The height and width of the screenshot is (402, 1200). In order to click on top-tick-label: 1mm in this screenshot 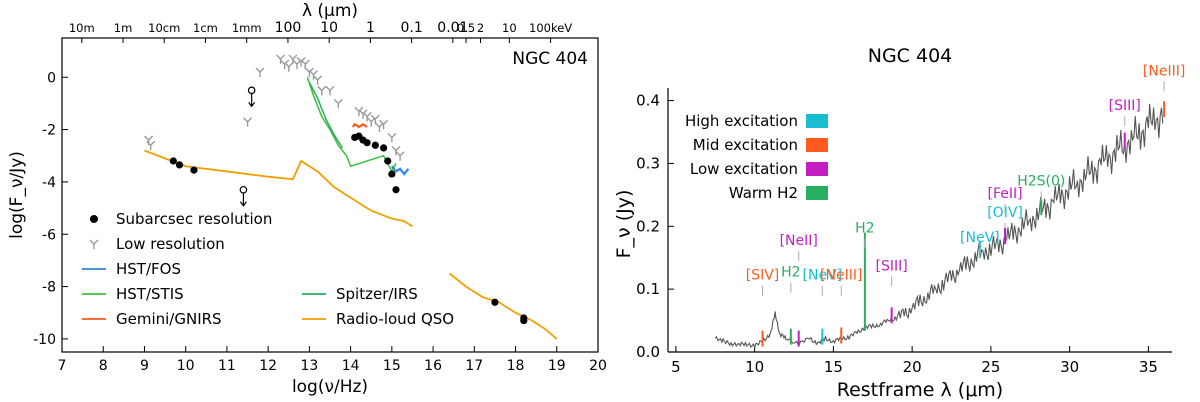, I will do `click(247, 28)`.